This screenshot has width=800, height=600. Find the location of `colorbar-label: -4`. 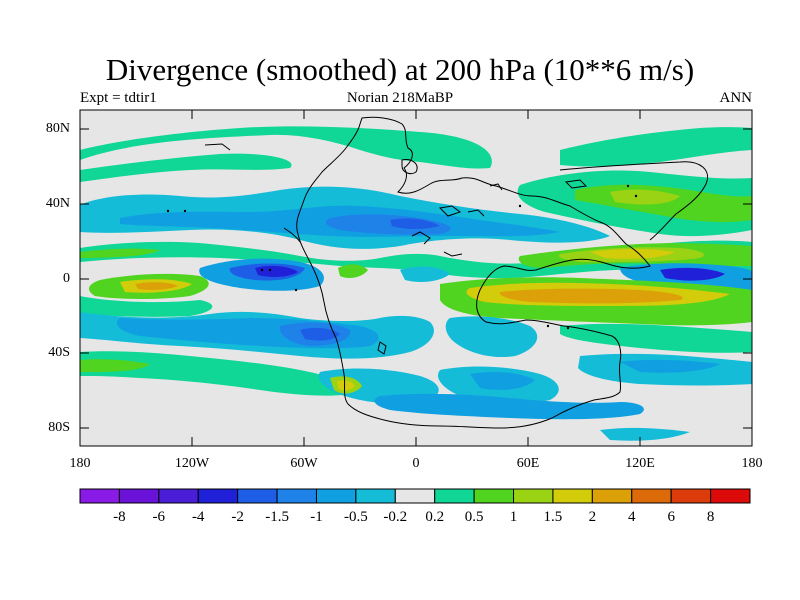

colorbar-label: -4 is located at coordinates (198, 517).